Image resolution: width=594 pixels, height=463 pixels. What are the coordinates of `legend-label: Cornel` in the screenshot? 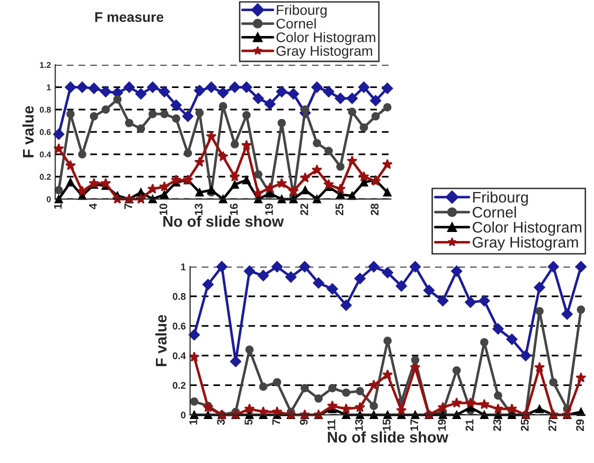 It's located at (494, 212).